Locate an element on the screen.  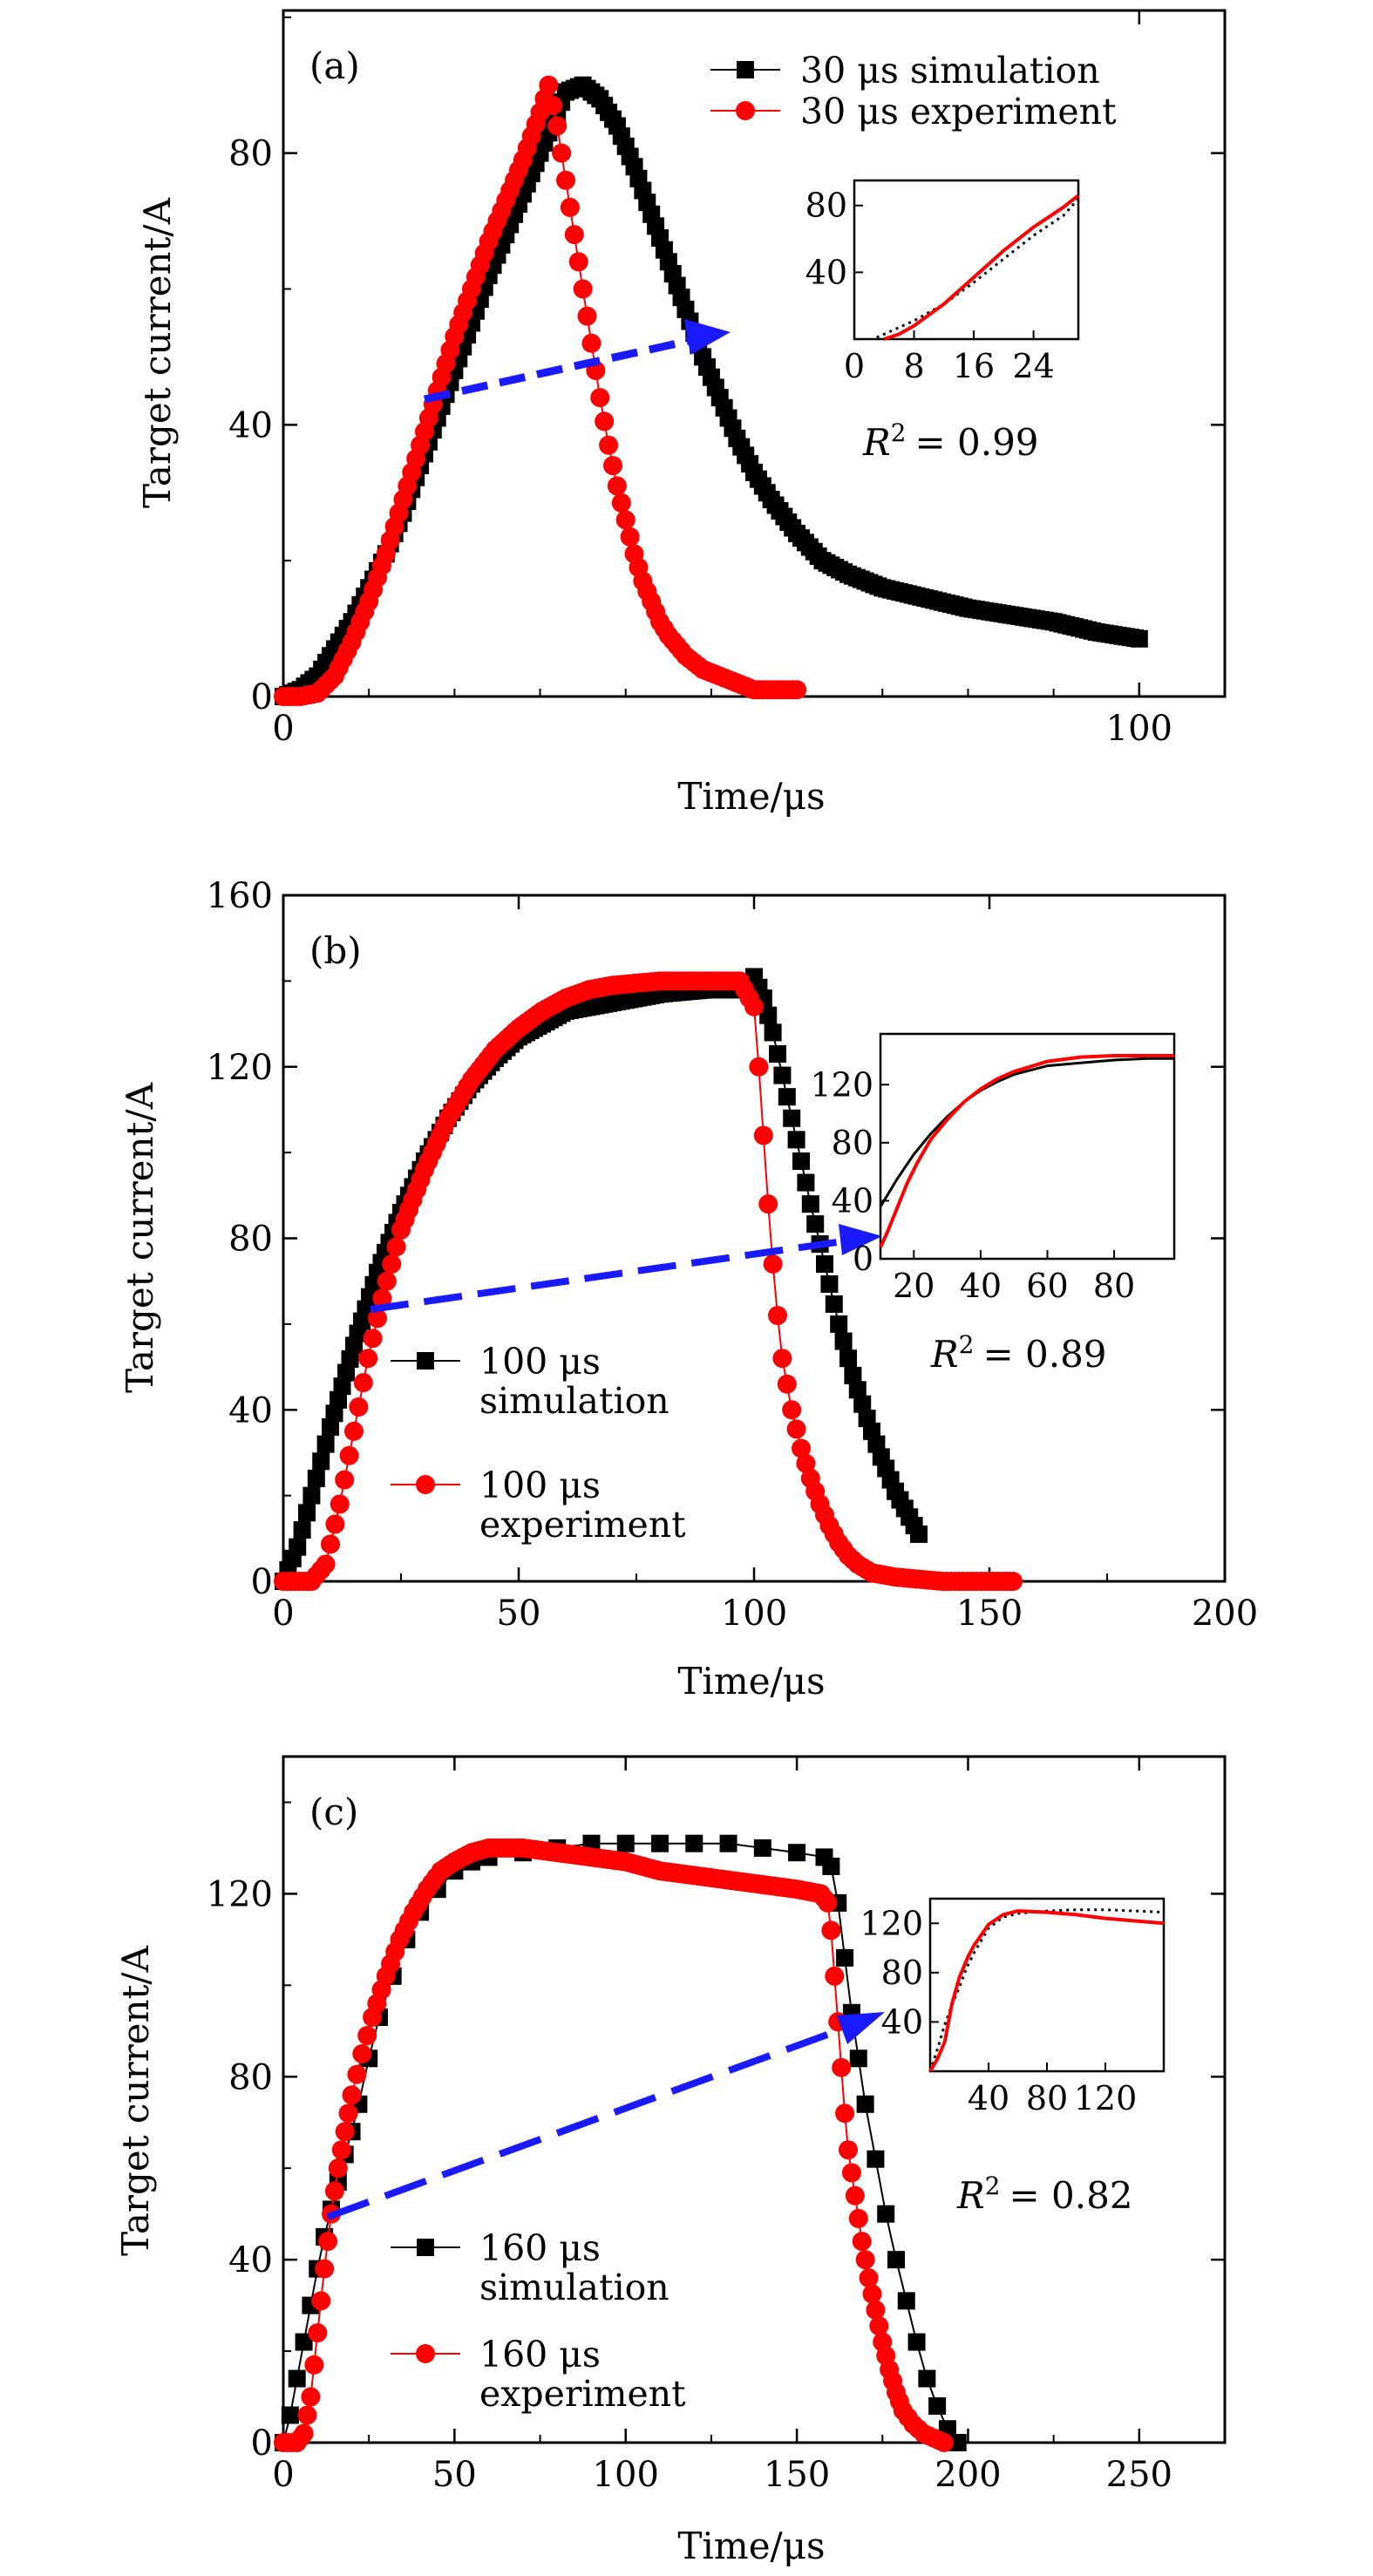
arrow-head-b is located at coordinates (860, 1239).